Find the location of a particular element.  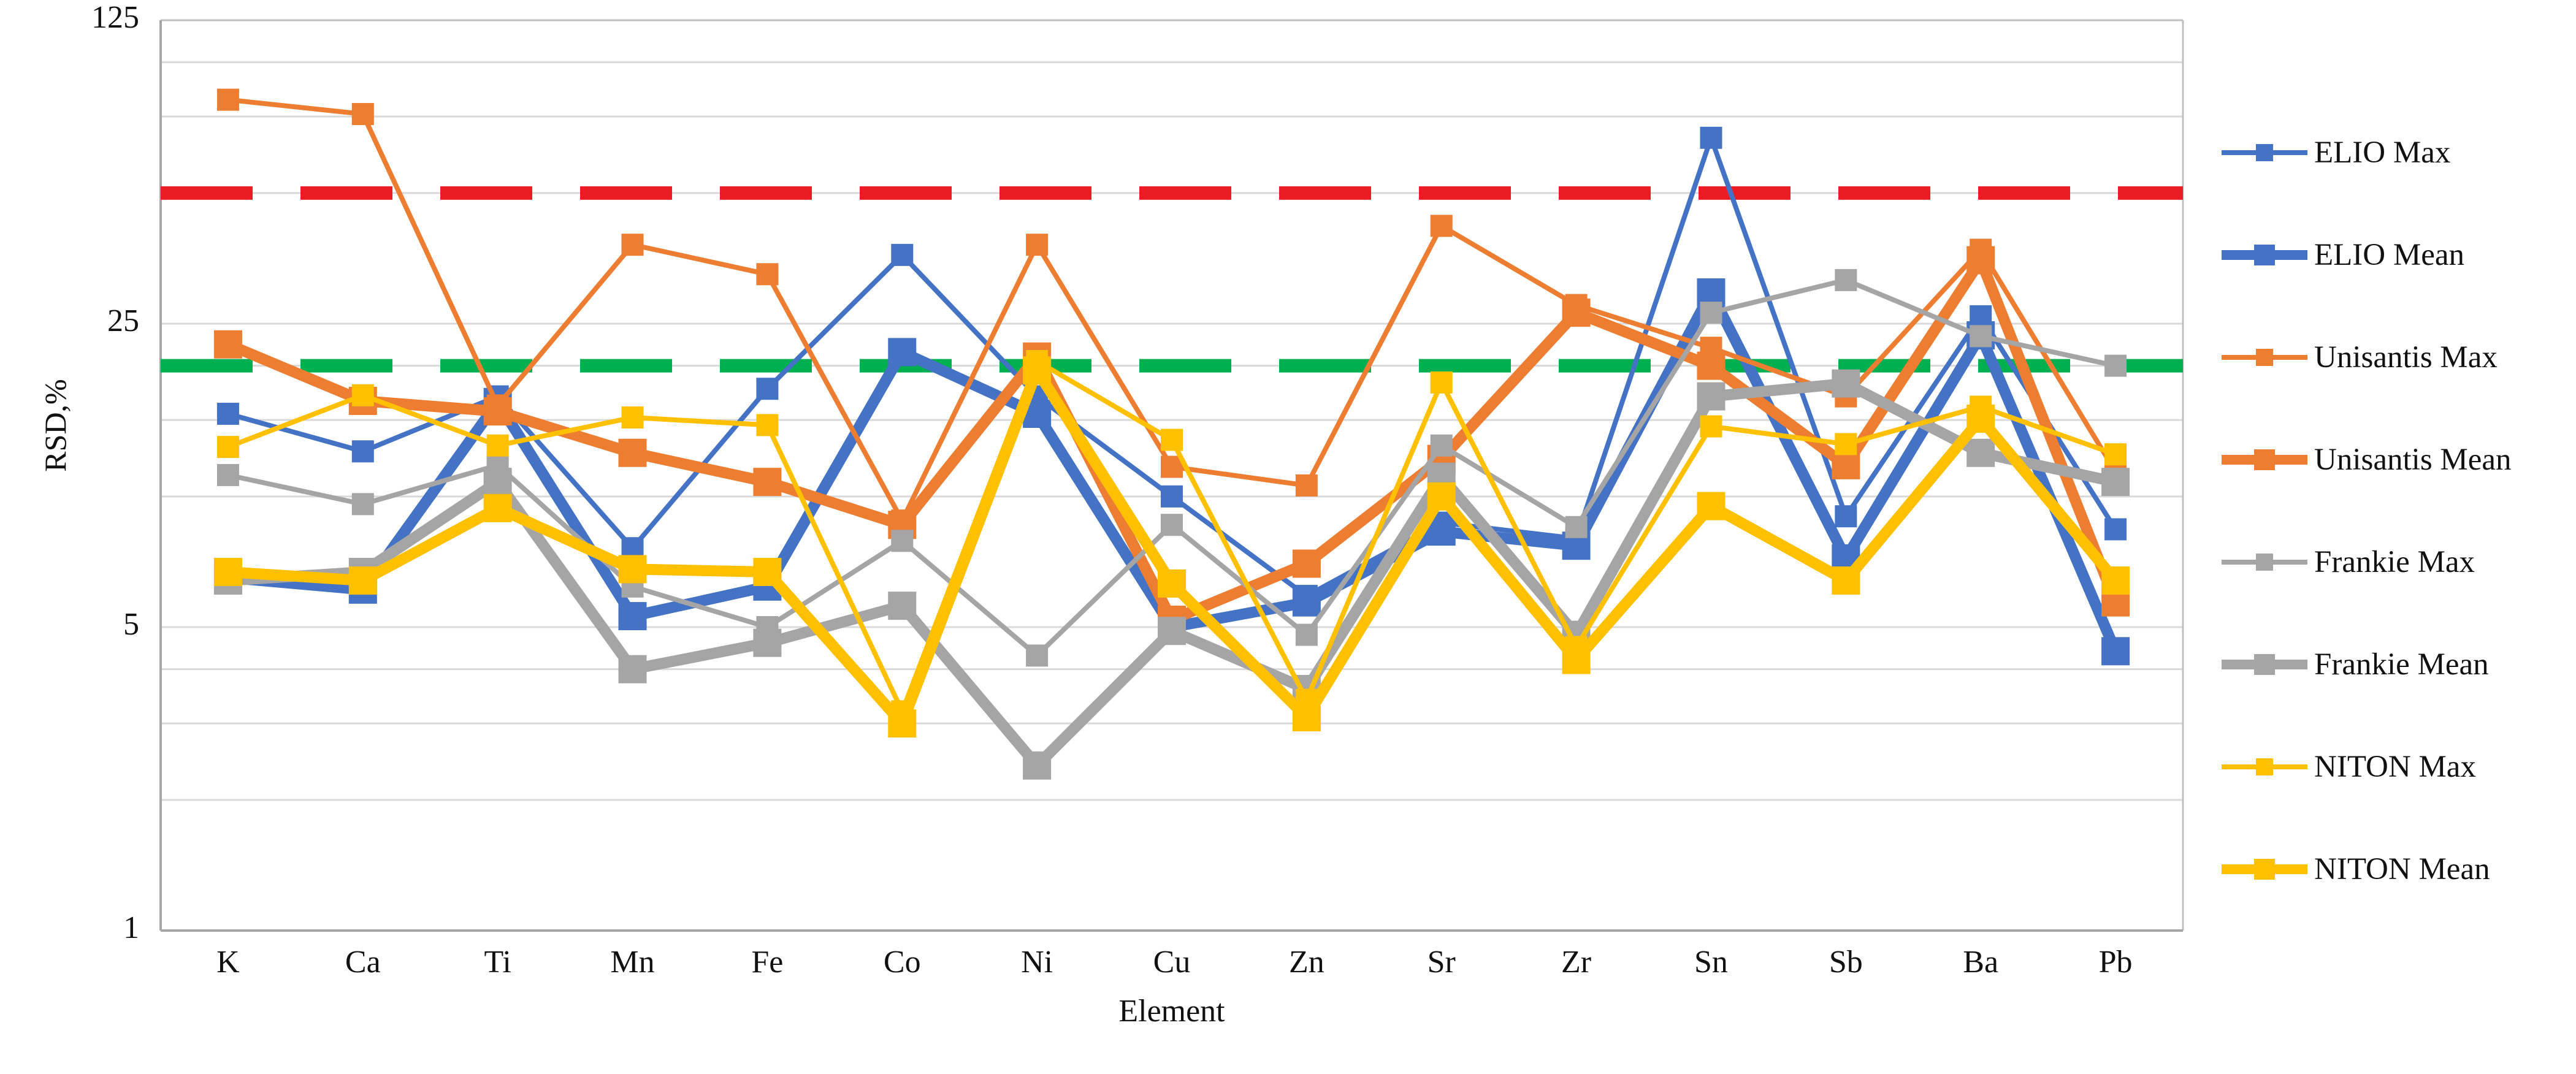

x-axis-title: Element is located at coordinates (1171, 1012).